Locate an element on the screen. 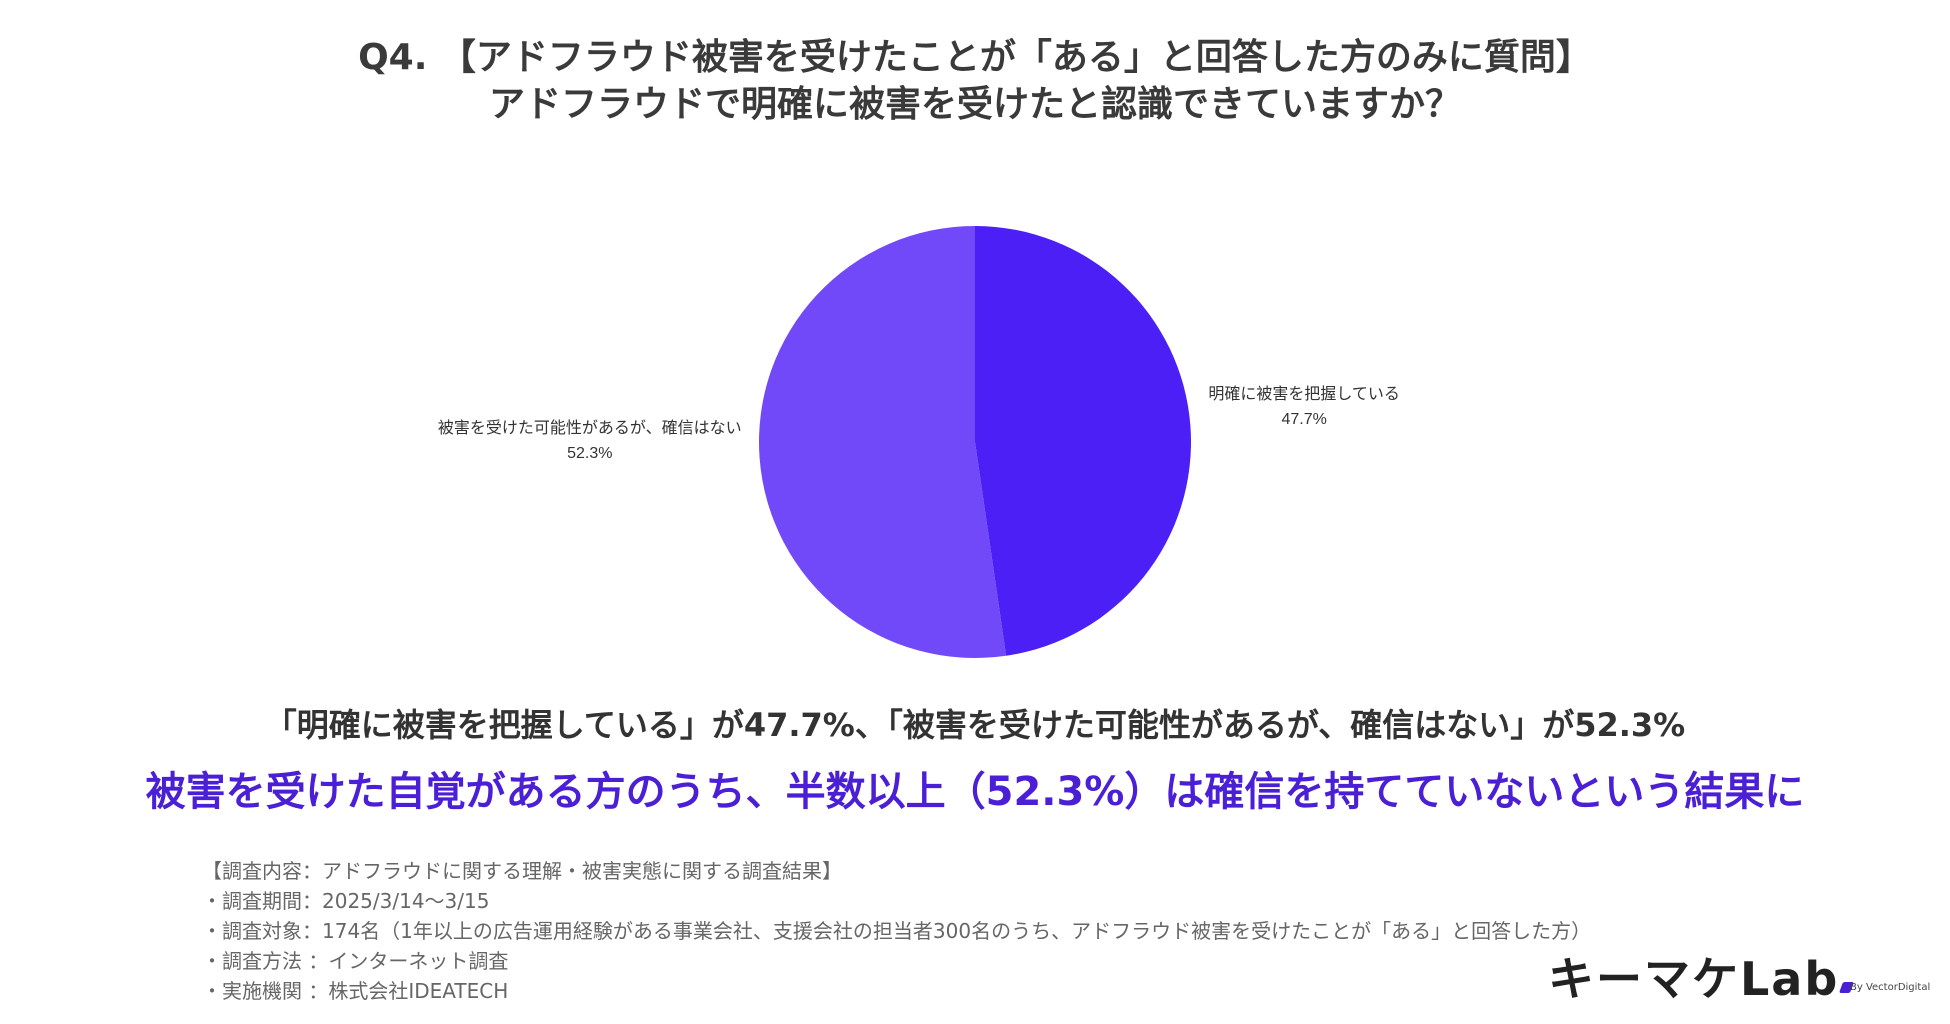  brand-logo-text: キーマケLab is located at coordinates (1694, 979).